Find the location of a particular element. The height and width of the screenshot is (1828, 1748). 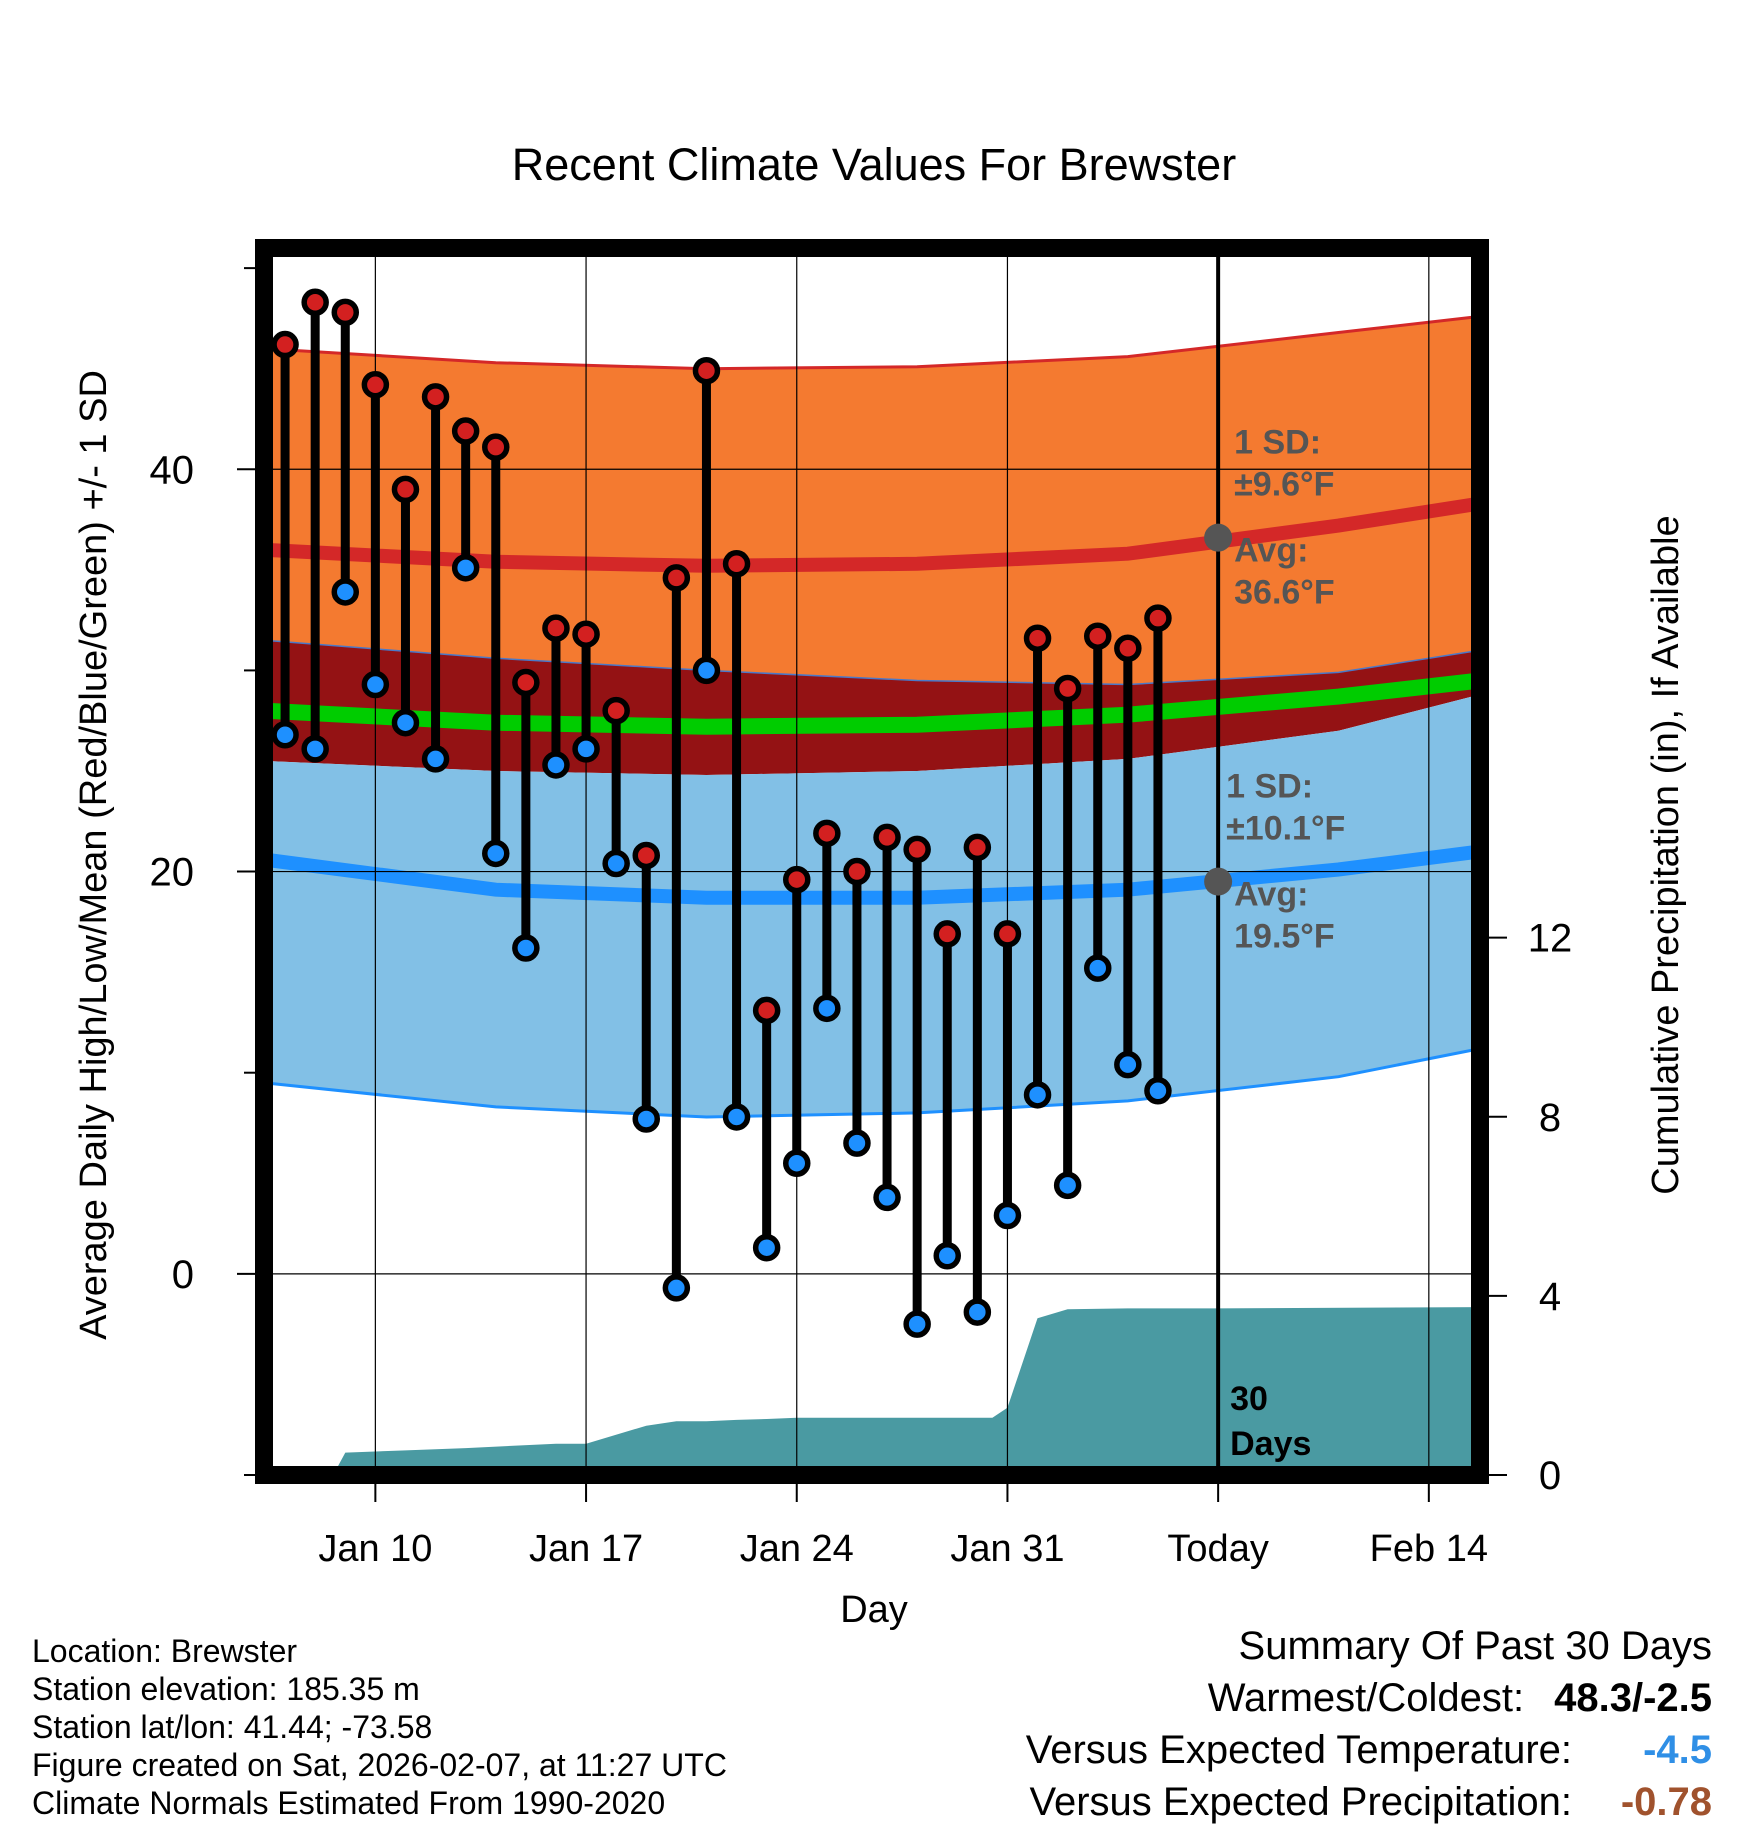

today-high-avg-marker is located at coordinates (1218, 537).